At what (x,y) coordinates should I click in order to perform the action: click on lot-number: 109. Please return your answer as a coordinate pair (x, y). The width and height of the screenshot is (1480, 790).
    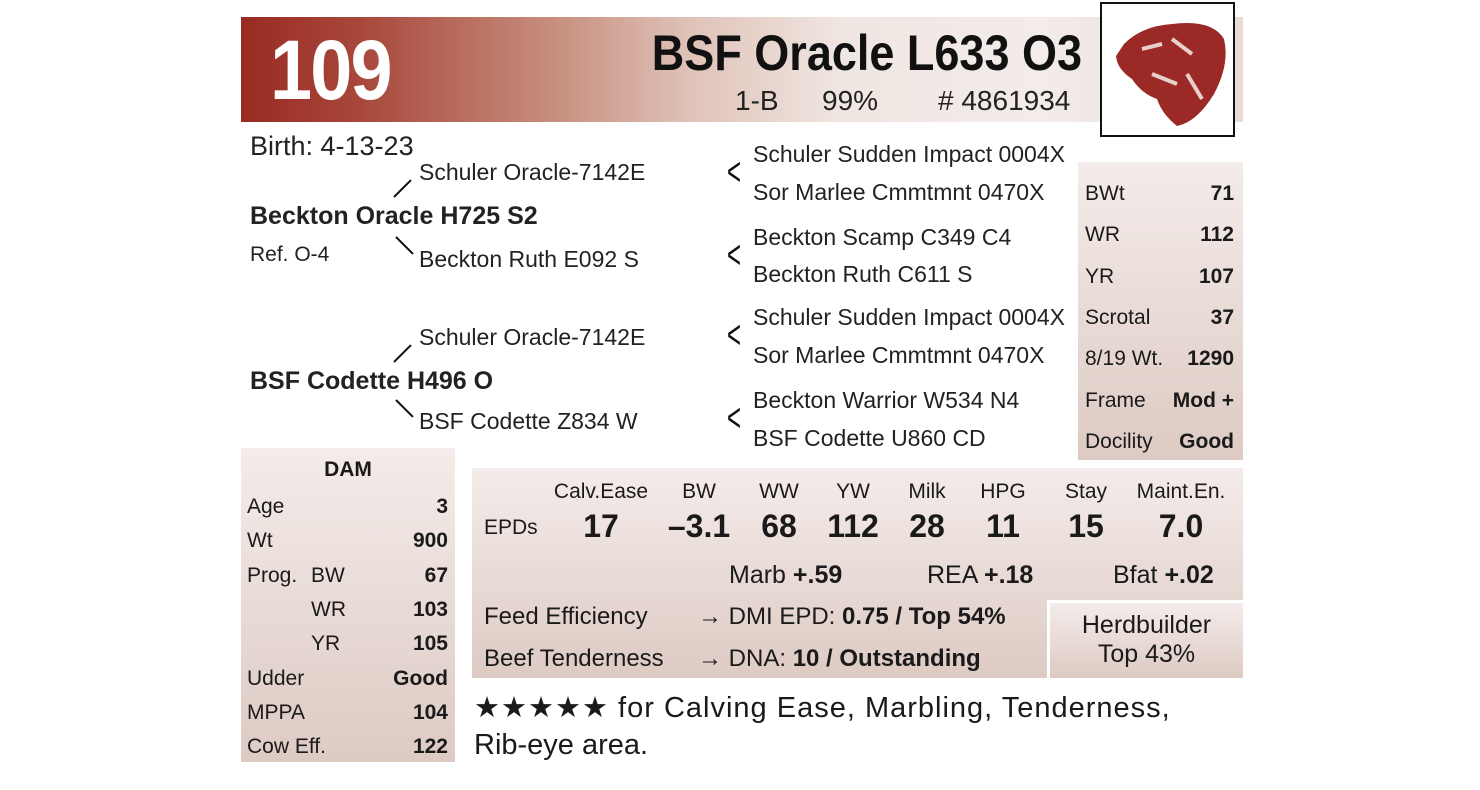
    Looking at the image, I should click on (331, 70).